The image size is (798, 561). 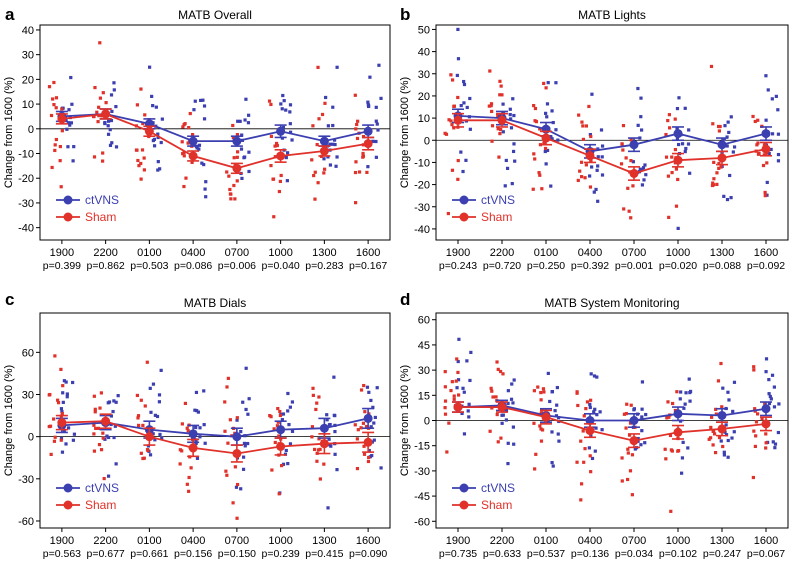 I want to click on y-tick-label: -10, so click(x=422, y=163).